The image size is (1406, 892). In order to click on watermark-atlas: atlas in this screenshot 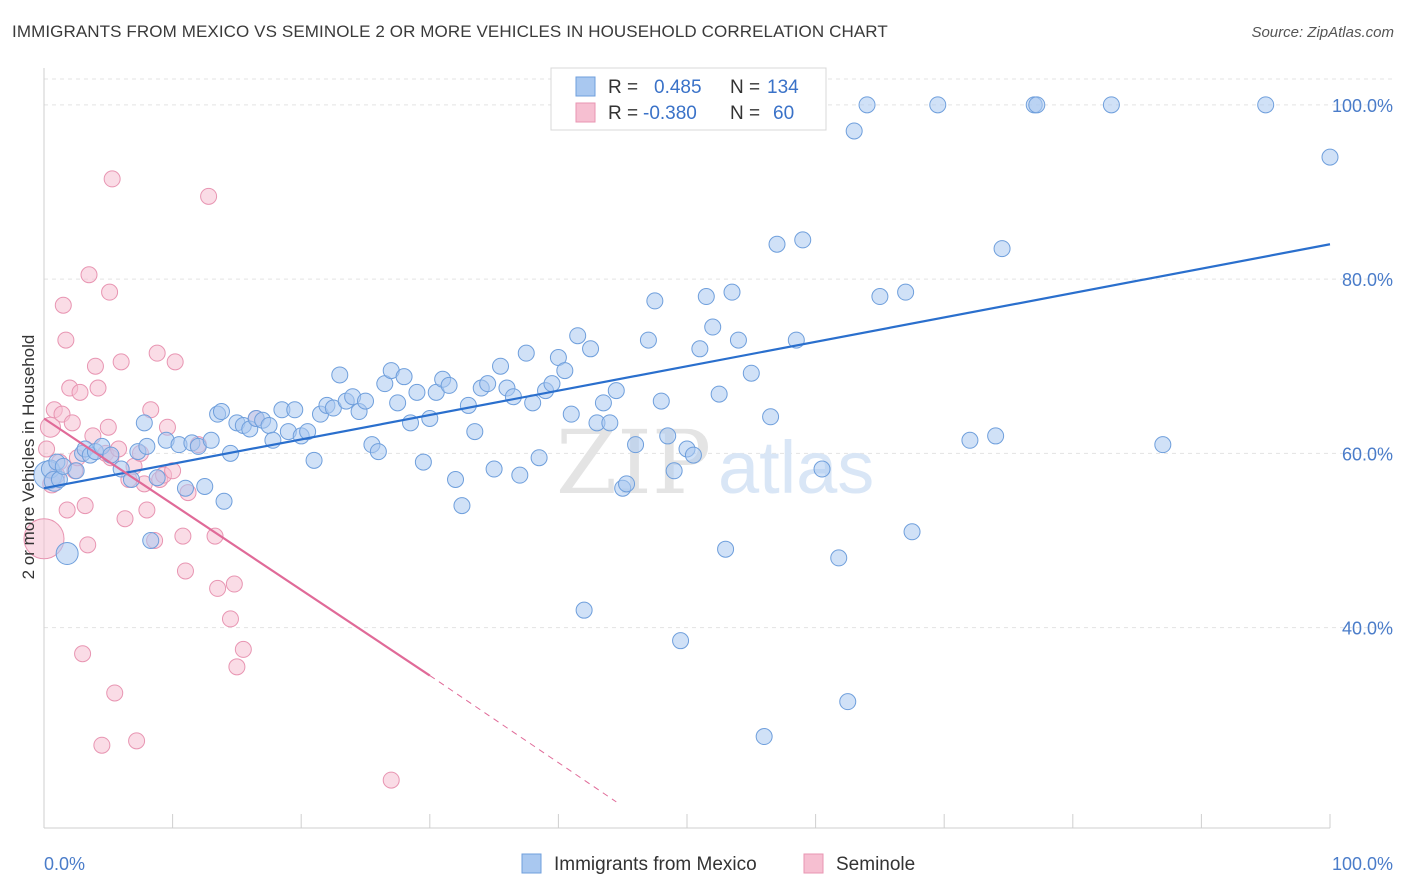, I will do `click(796, 467)`.